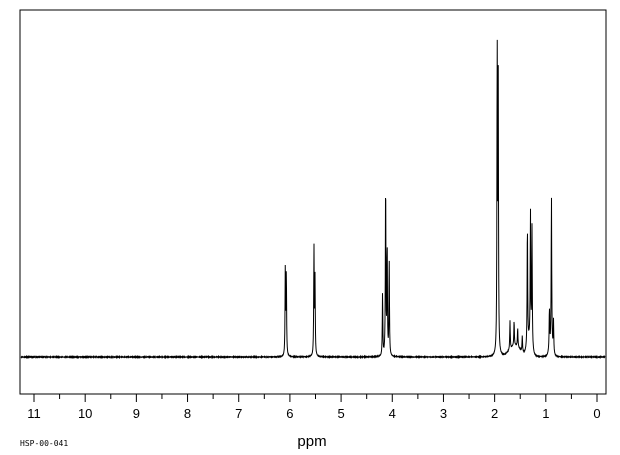  What do you see at coordinates (443, 413) in the screenshot?
I see `x-tick-label: 3` at bounding box center [443, 413].